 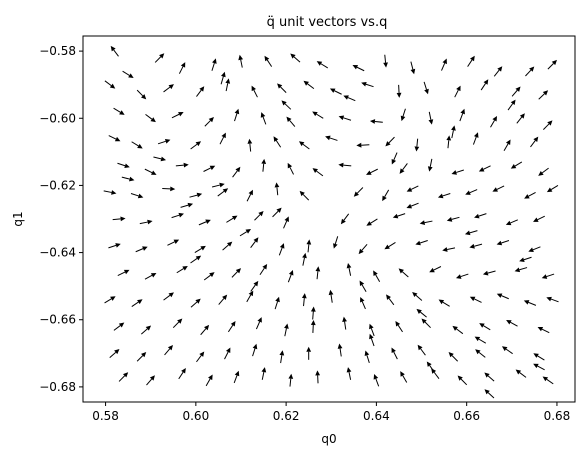 I want to click on x-tick-label: 0.62, so click(x=286, y=416).